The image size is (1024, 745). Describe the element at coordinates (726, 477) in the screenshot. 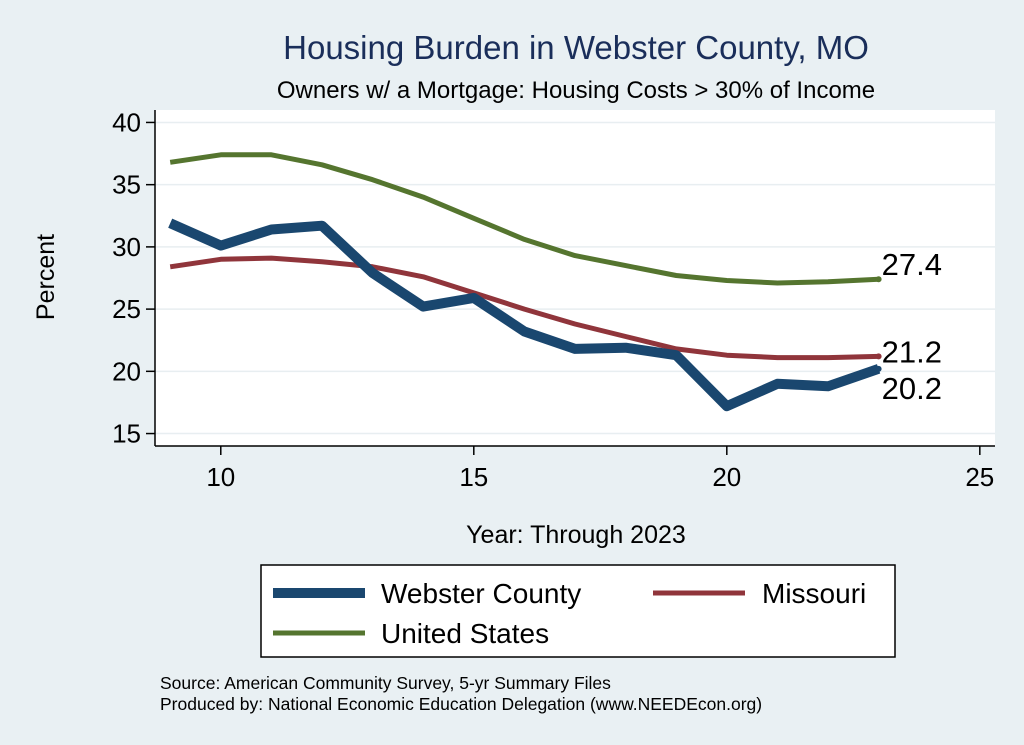

I see `x-tick-label-20: 20` at that location.